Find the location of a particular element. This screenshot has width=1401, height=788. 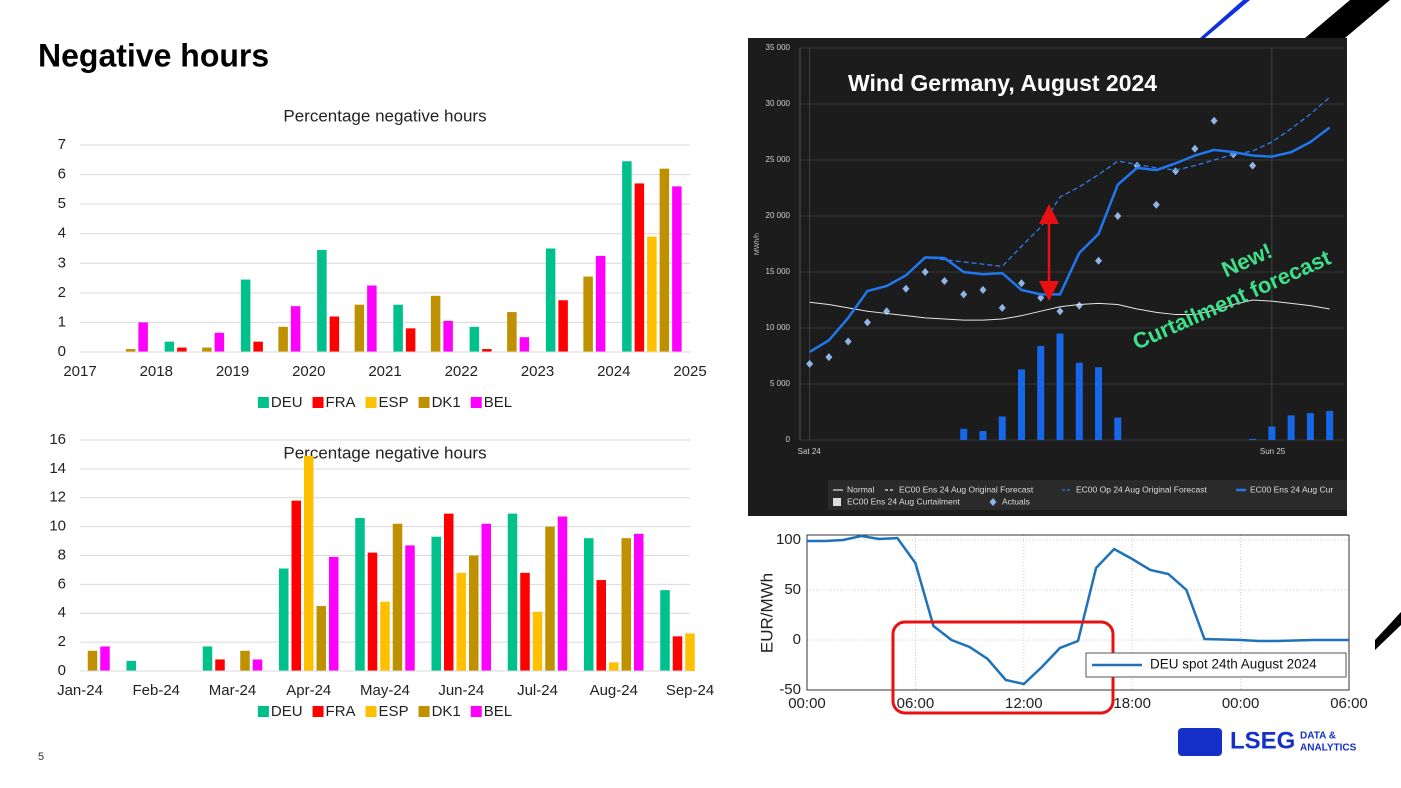

y-tick-label: 5 is located at coordinates (62, 203).